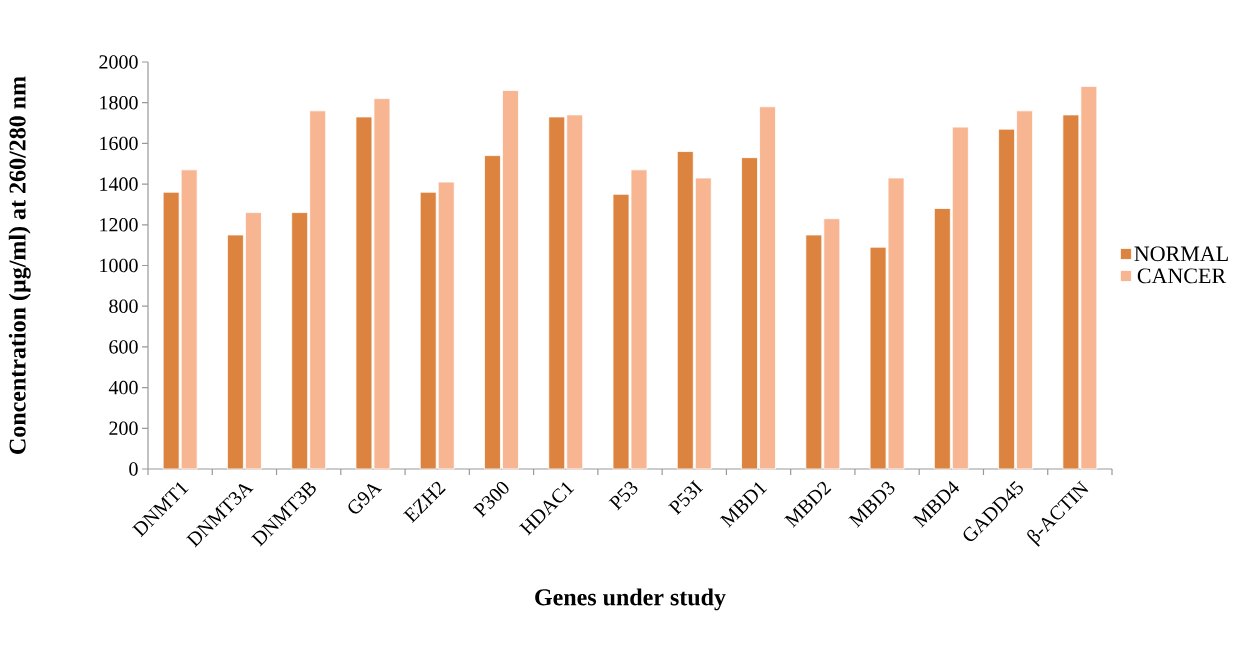 Image resolution: width=1259 pixels, height=645 pixels. Describe the element at coordinates (119, 143) in the screenshot. I see `y-tick-label: 1600` at that location.